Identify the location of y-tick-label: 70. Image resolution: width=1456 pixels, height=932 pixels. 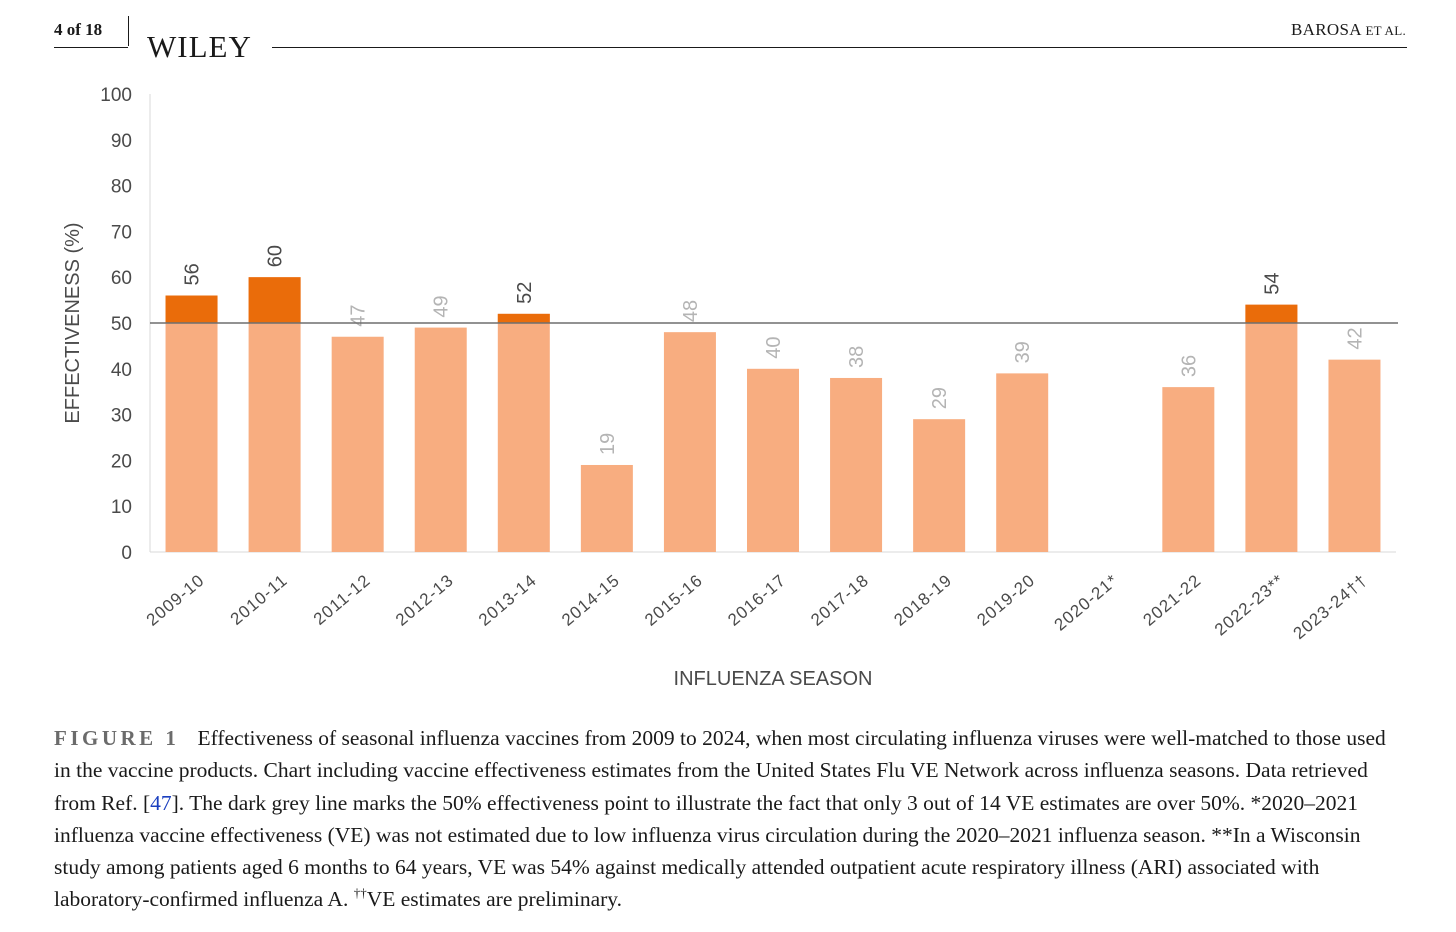
(121, 232).